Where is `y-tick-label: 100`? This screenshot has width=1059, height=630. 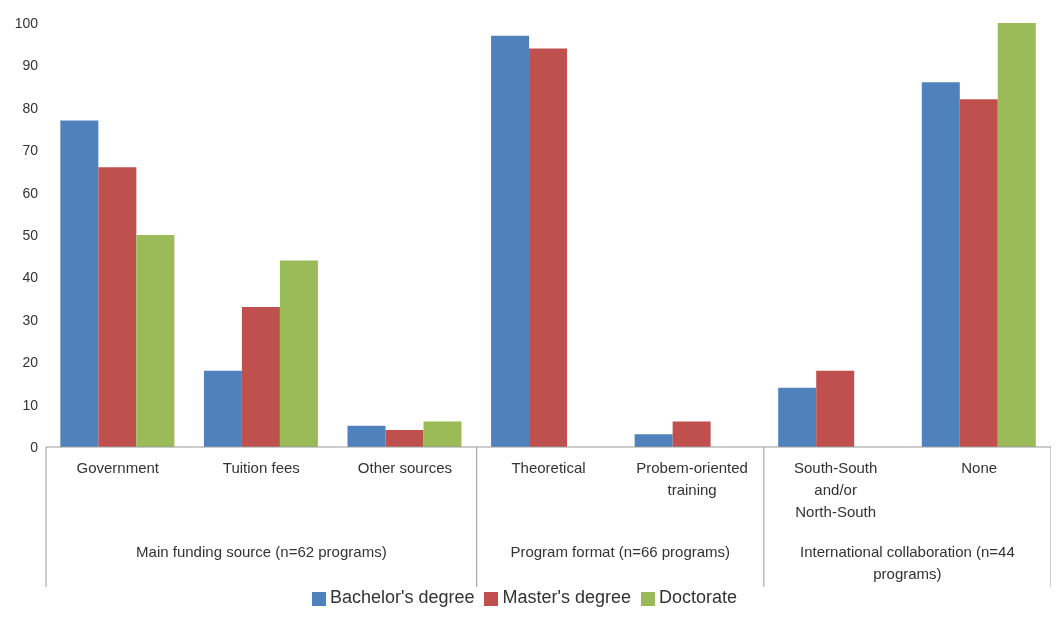 y-tick-label: 100 is located at coordinates (26, 22).